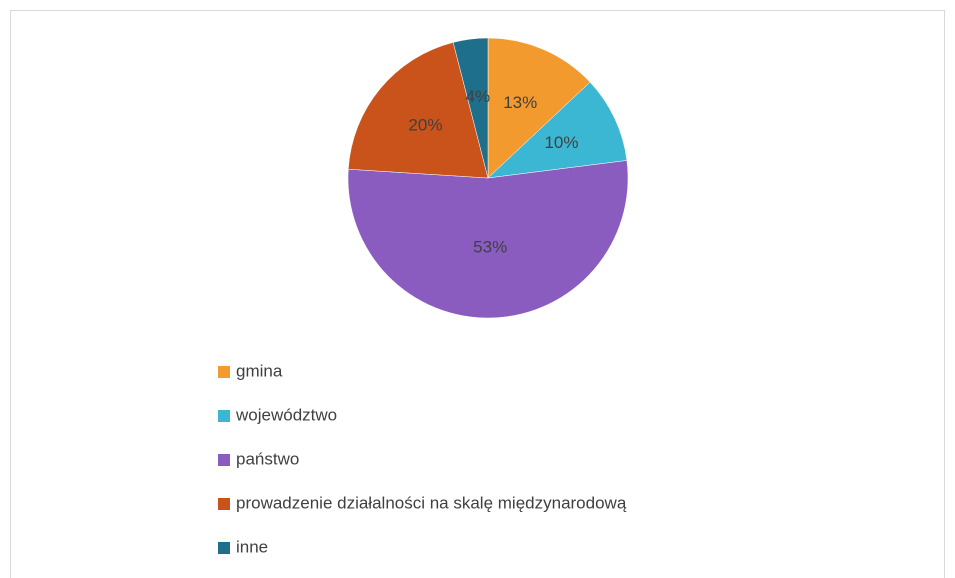 This screenshot has height=578, width=955. What do you see at coordinates (267, 458) in the screenshot?
I see `legend-label: państwo` at bounding box center [267, 458].